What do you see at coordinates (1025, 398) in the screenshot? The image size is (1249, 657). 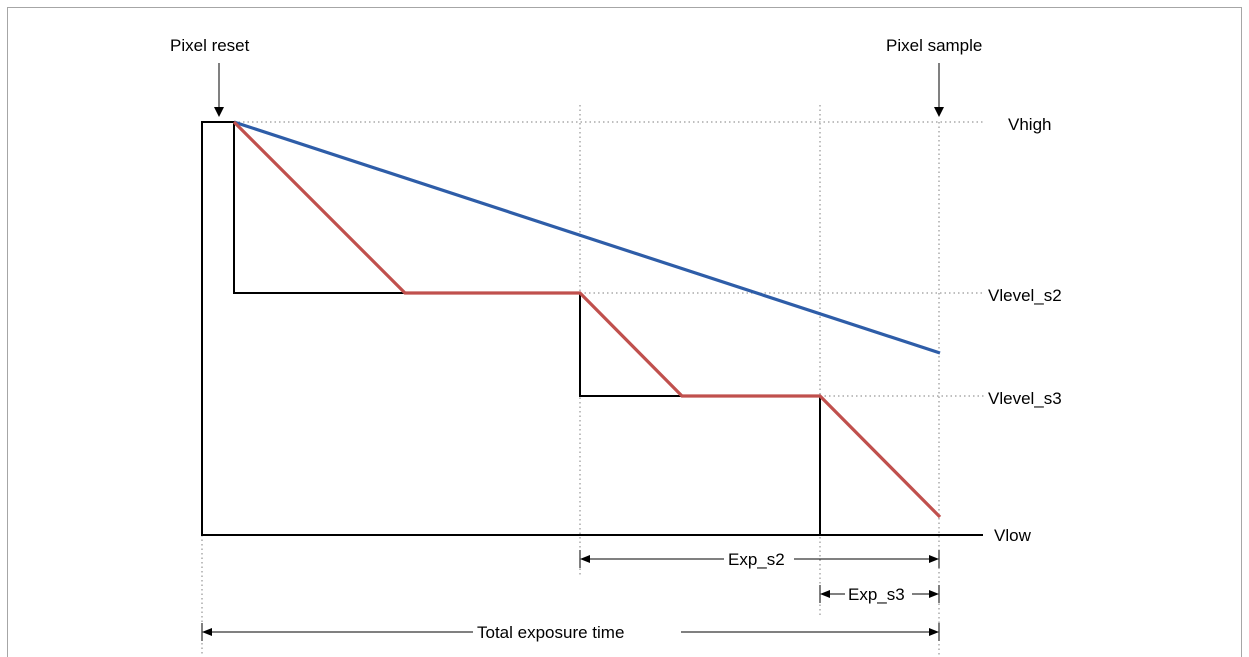 I see `vlevel-s3-label: Vlevel_s3` at bounding box center [1025, 398].